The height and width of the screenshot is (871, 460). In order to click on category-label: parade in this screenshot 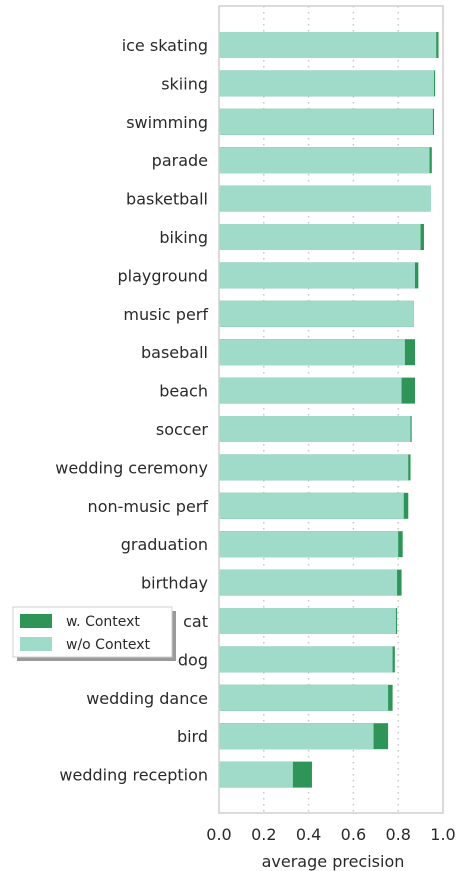, I will do `click(180, 160)`.